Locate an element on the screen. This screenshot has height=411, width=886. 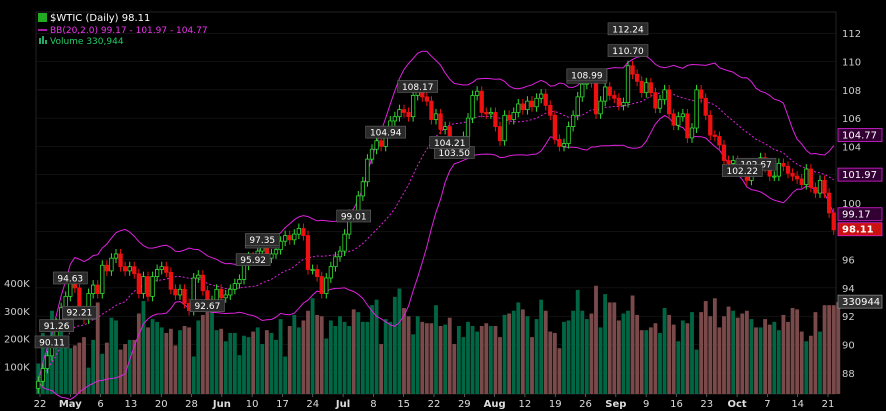
x-tick-label: 14 is located at coordinates (797, 404).